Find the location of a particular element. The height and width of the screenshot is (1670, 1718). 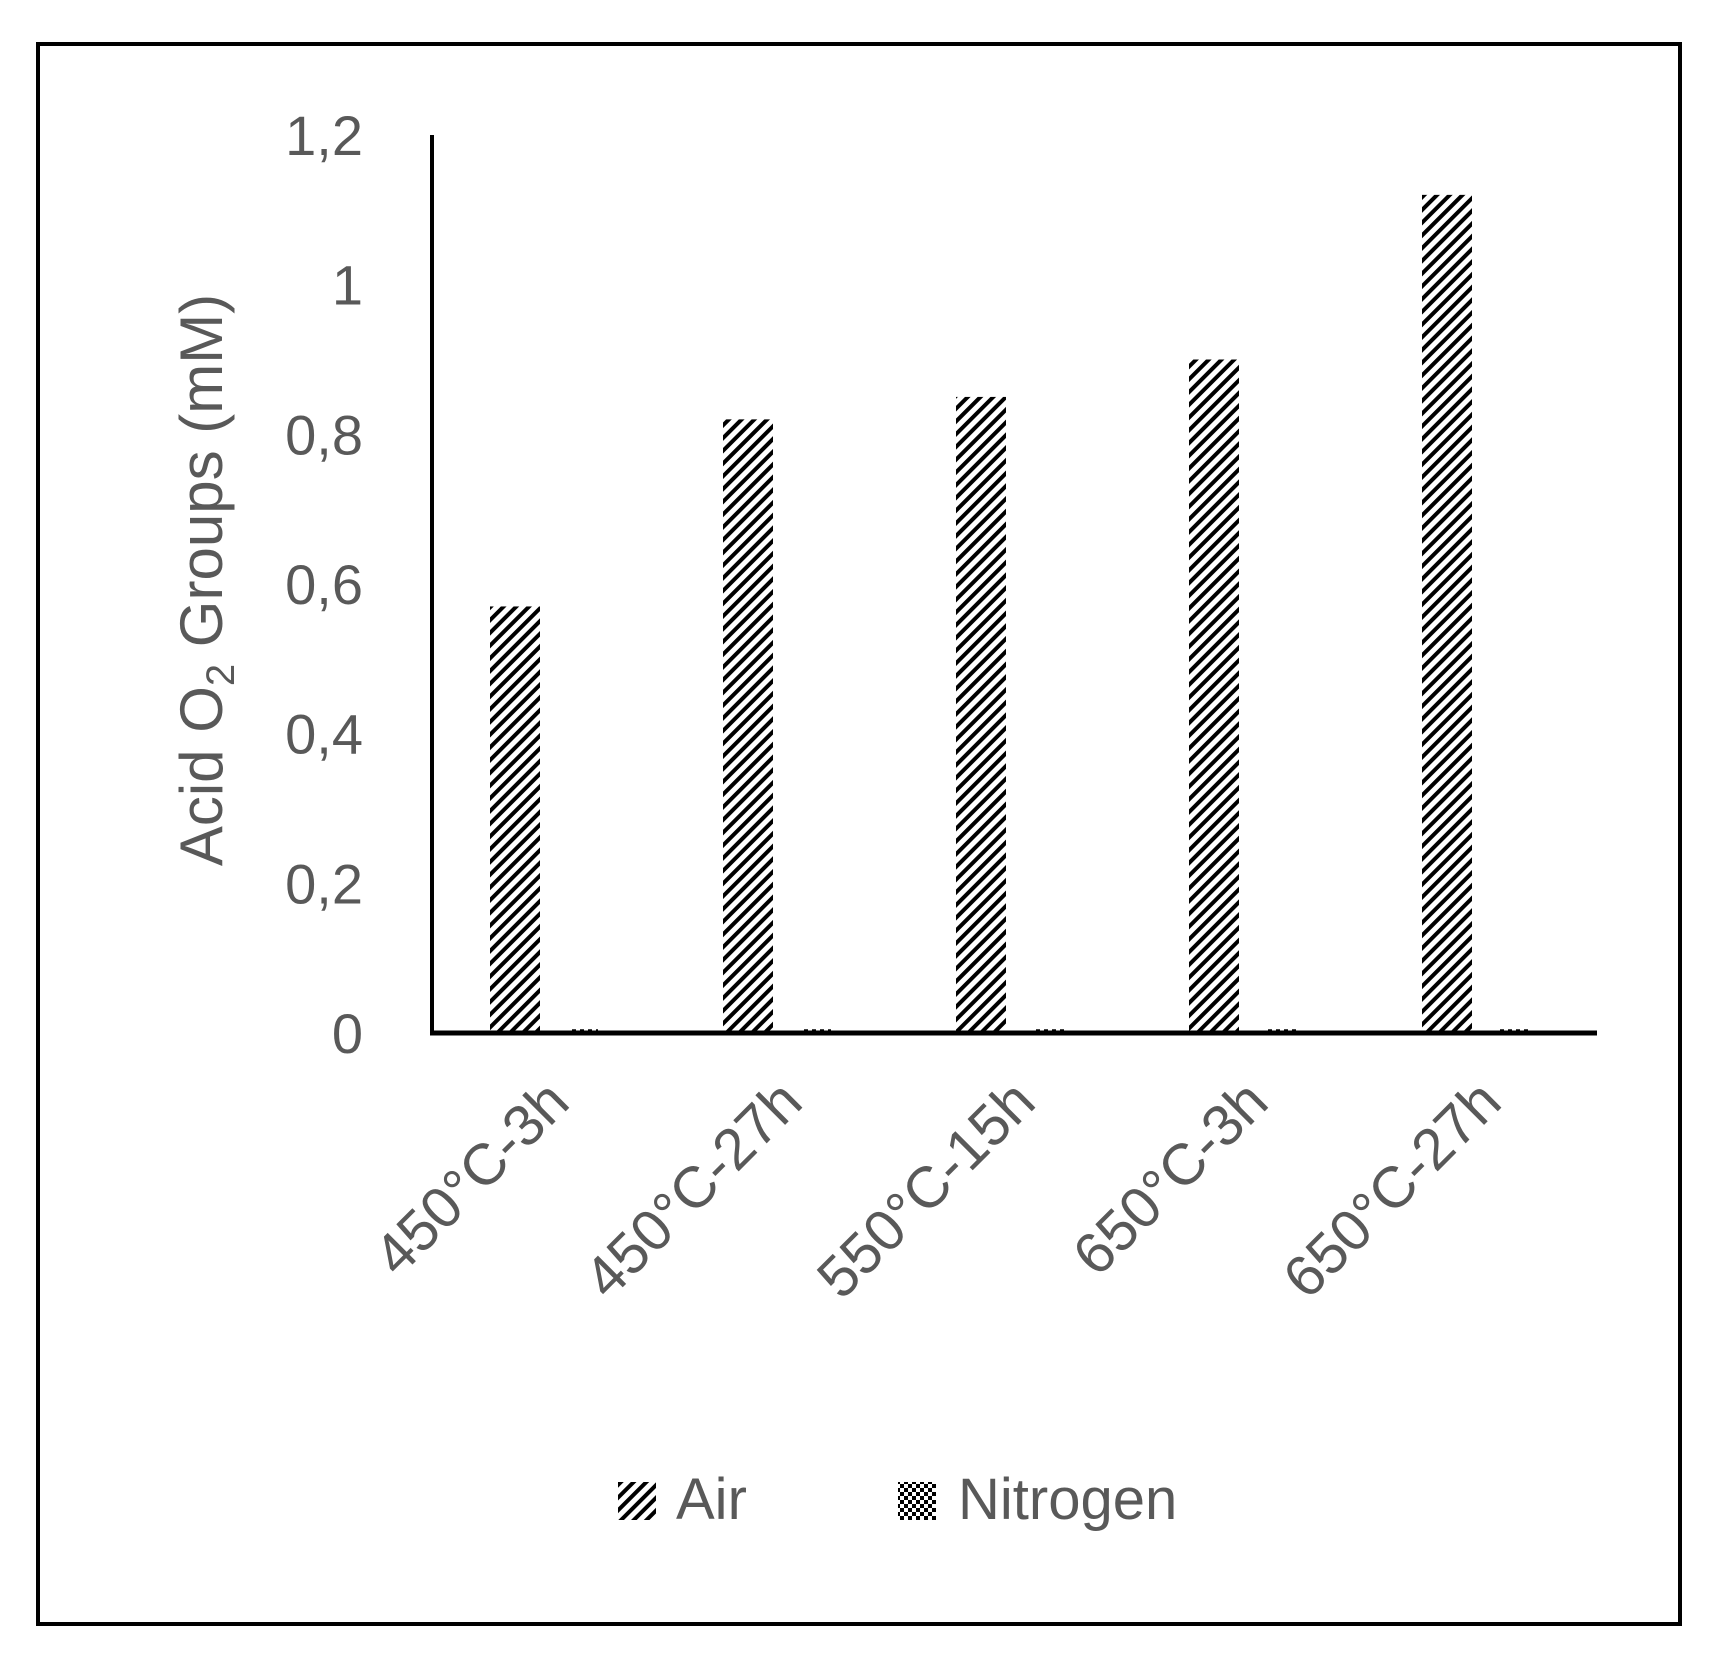

y-axis-title-suffix: Groups (mM) is located at coordinates (201, 479).